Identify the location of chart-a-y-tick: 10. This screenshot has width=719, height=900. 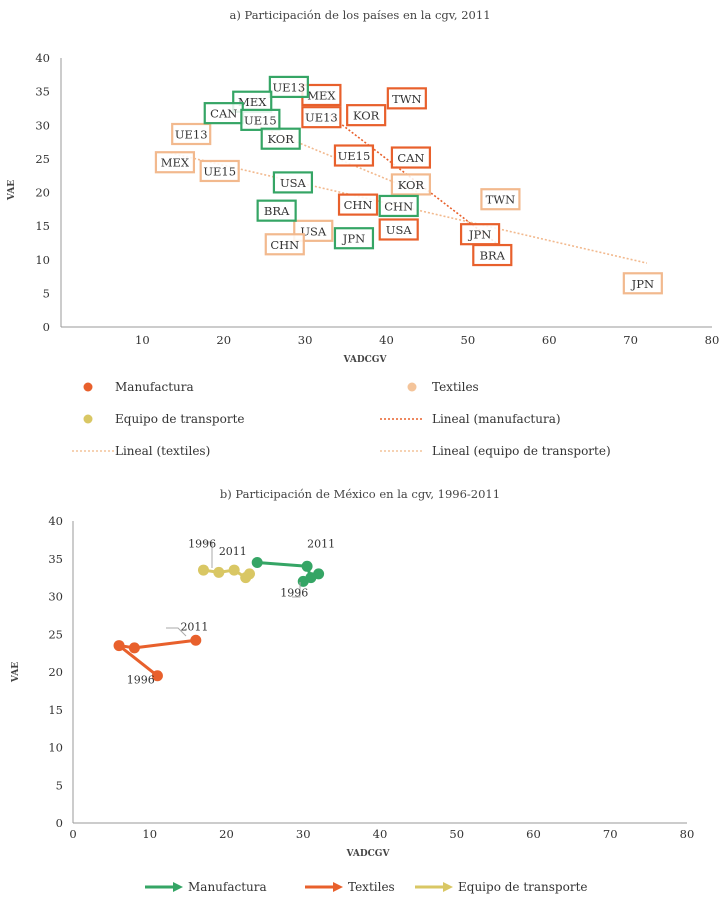
(42, 260).